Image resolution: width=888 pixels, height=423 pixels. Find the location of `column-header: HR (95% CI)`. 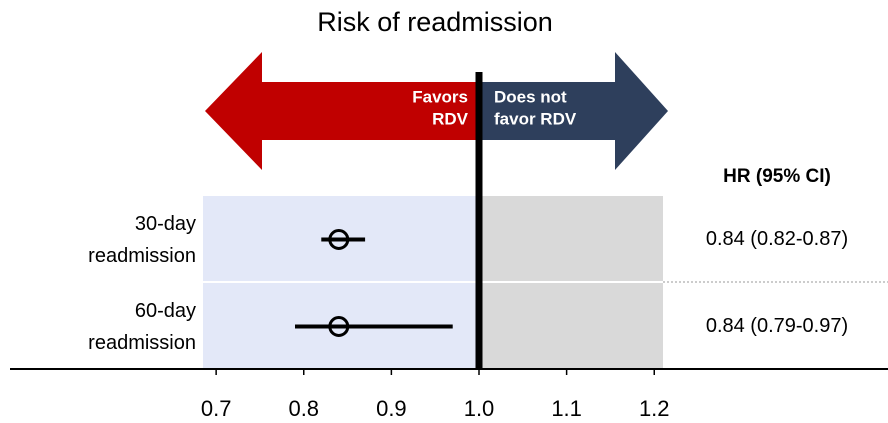

column-header: HR (95% CI) is located at coordinates (777, 176).